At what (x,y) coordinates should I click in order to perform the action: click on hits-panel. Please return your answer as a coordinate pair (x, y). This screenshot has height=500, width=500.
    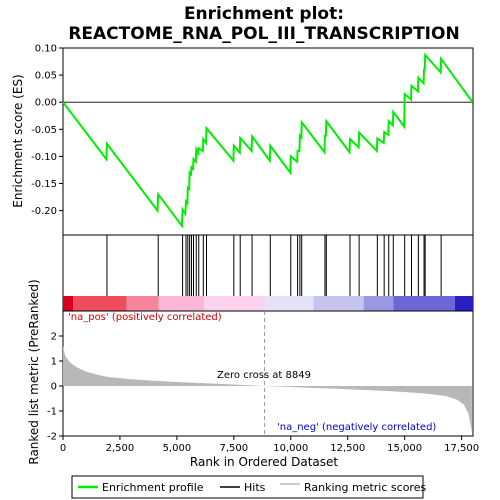
    Looking at the image, I should click on (268, 273).